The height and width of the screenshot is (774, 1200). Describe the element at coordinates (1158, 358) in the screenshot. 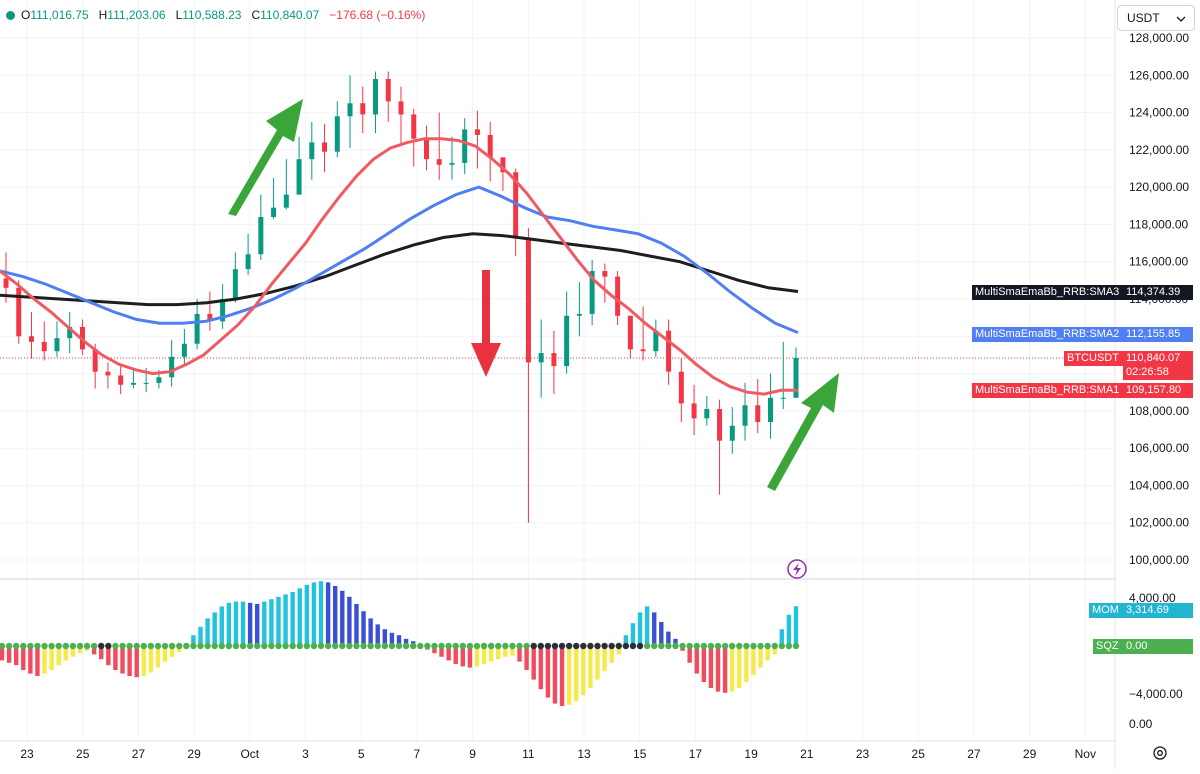

I see `price-value: 110,840.07` at that location.